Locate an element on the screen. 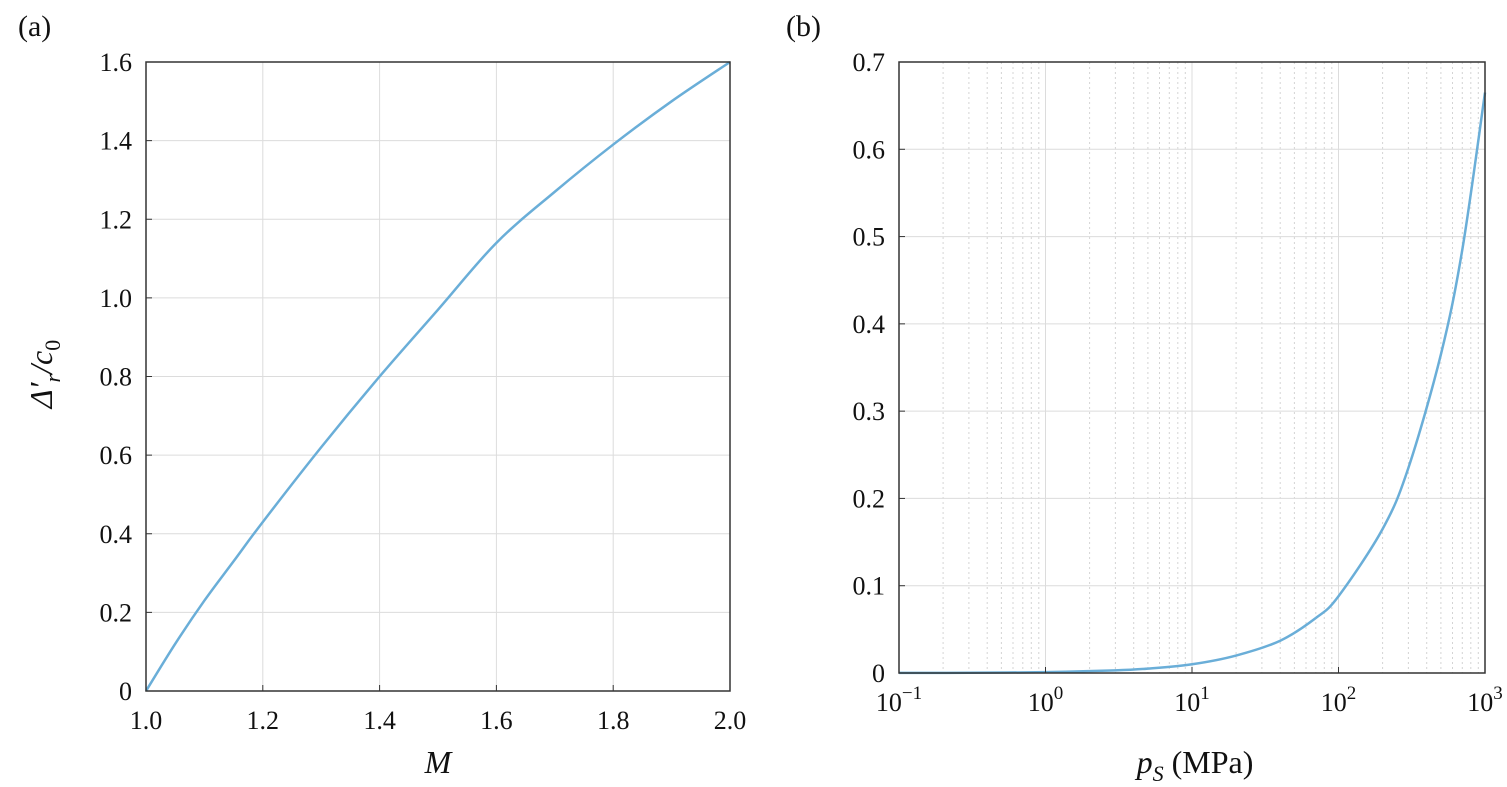 The image size is (1507, 787). panel-a-x-ticks: 1.0 1.2 1.4 1.6 1.8 2.0 is located at coordinates (438, 710).